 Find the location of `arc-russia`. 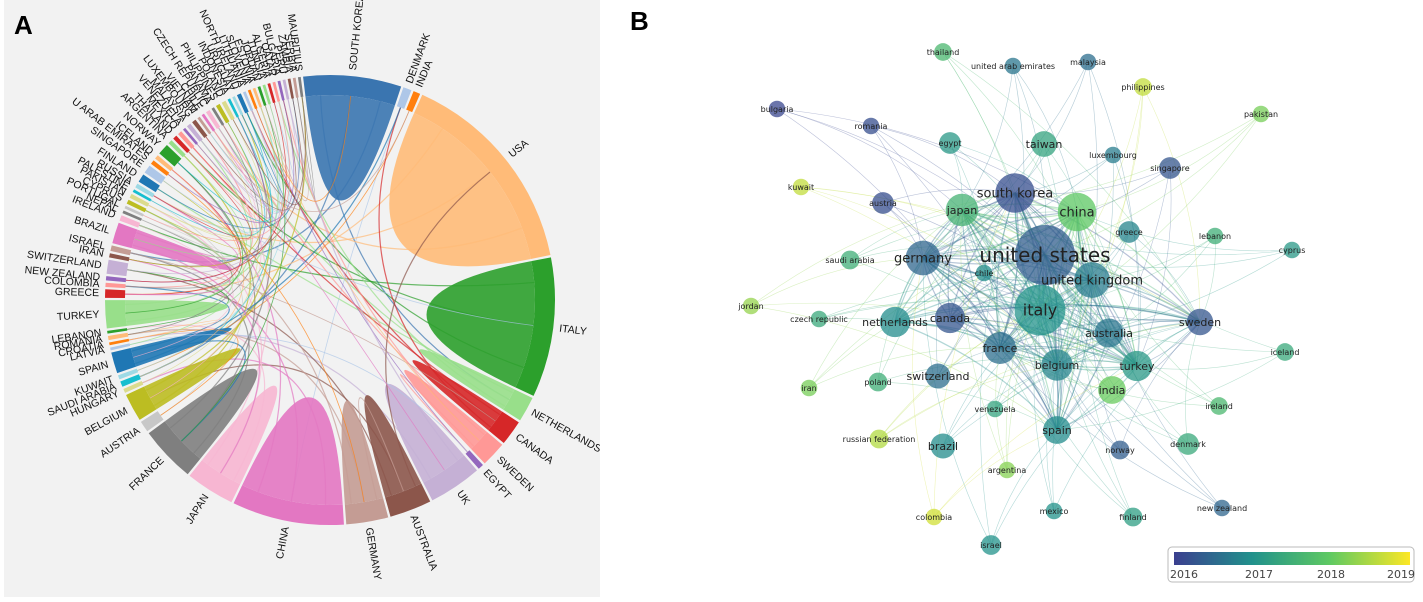

arc-russia is located at coordinates (145, 190).